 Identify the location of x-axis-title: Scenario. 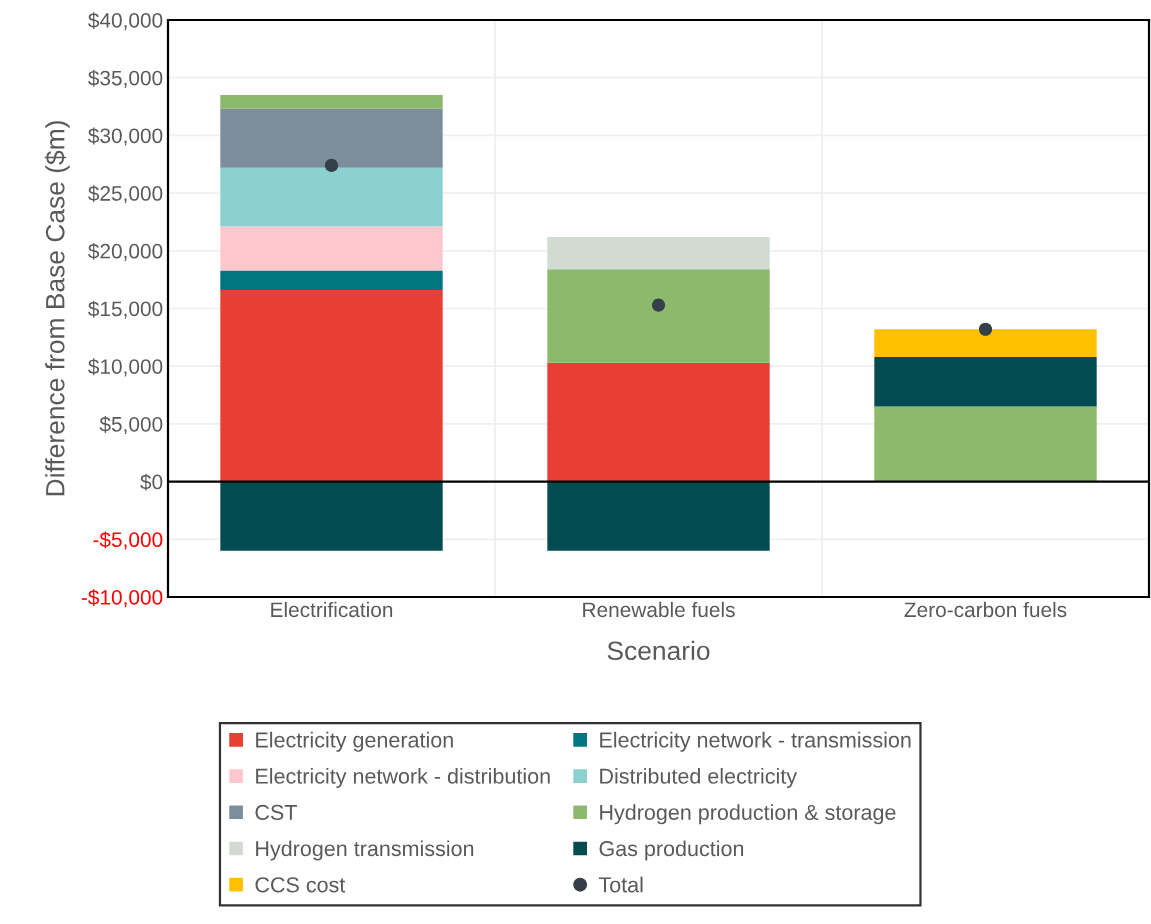
(658, 650).